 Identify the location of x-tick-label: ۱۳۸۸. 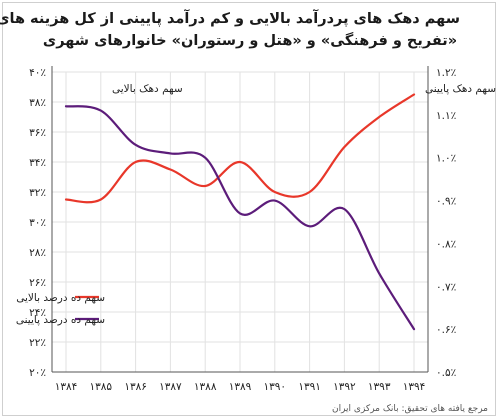
(205, 387).